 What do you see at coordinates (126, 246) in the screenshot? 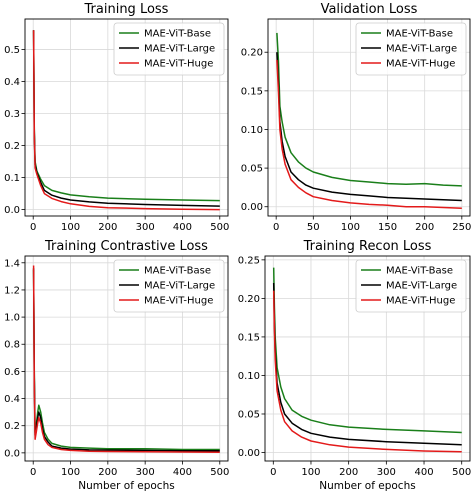
I see `subplot-title: Training Contrastive Loss` at bounding box center [126, 246].